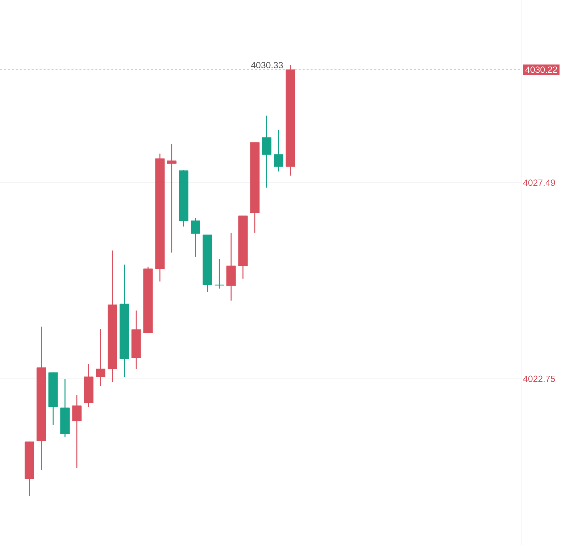  Describe the element at coordinates (539, 183) in the screenshot. I see `y-tick-label: 4027.49` at that location.